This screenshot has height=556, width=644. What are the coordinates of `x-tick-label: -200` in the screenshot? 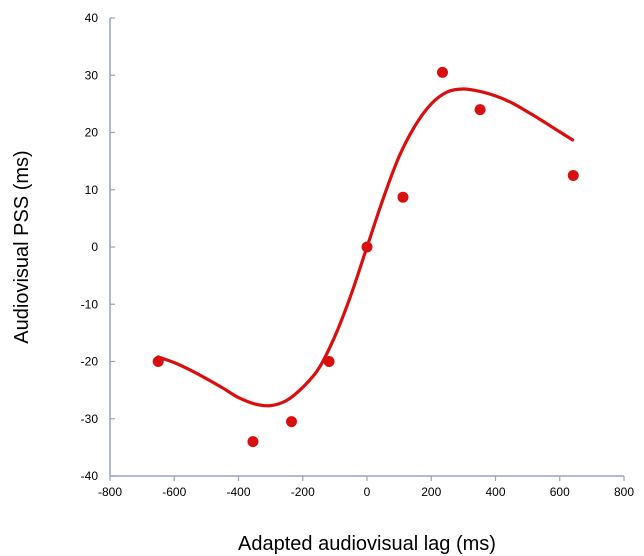 It's located at (303, 492).